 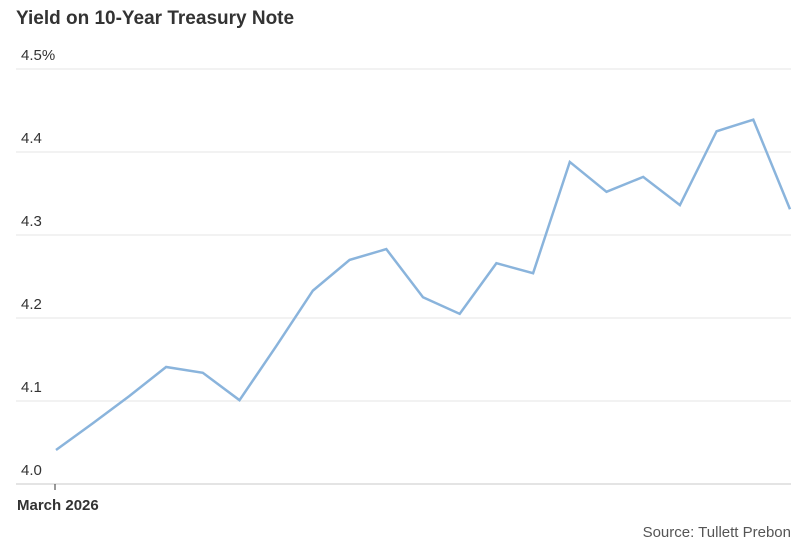 I want to click on chart-title: Yield on 10-Year Treasury Note, so click(x=155, y=18).